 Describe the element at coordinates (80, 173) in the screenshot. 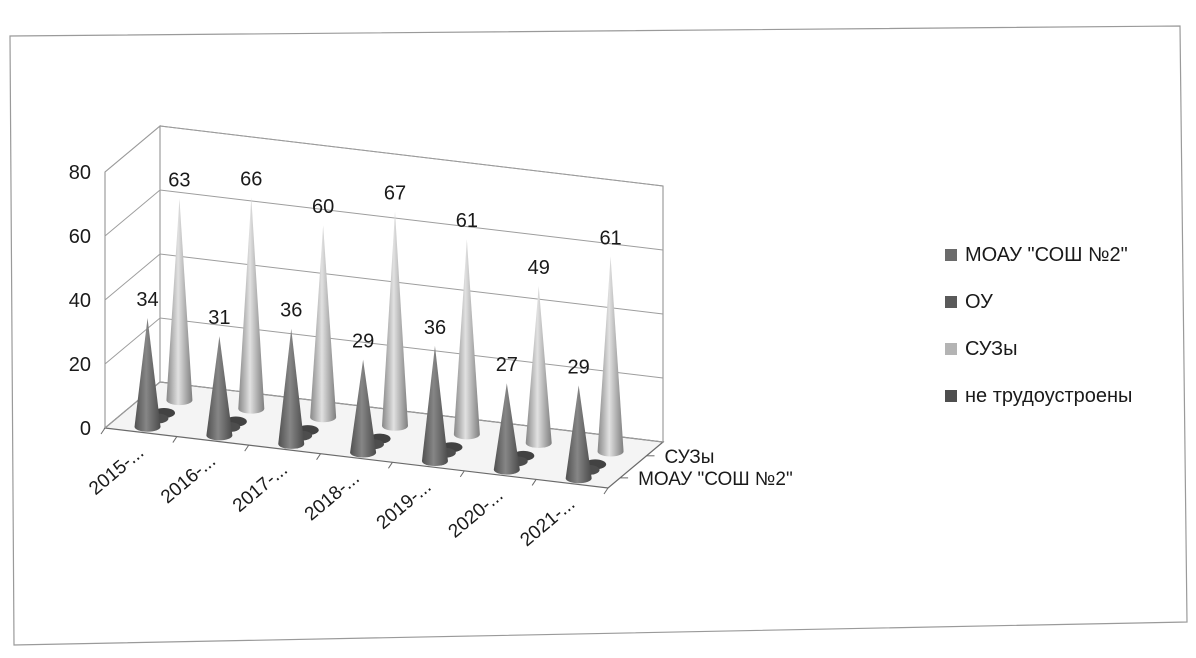

I see `y-tick-label: 80` at that location.